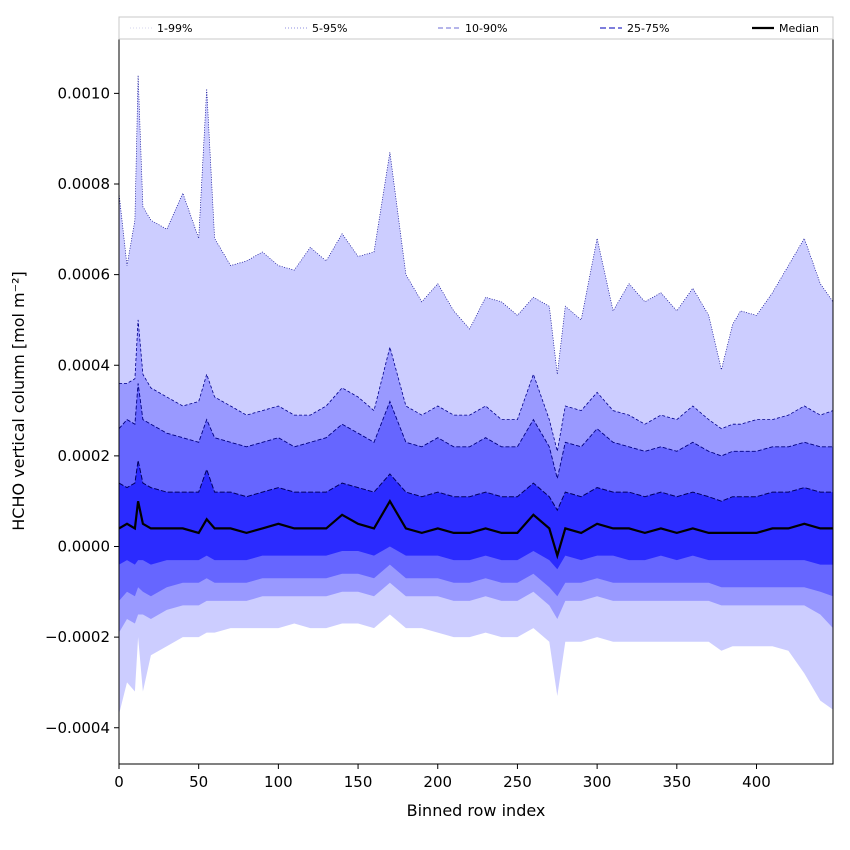 The width and height of the screenshot is (850, 850). I want to click on legend-label: 25-75%, so click(648, 28).